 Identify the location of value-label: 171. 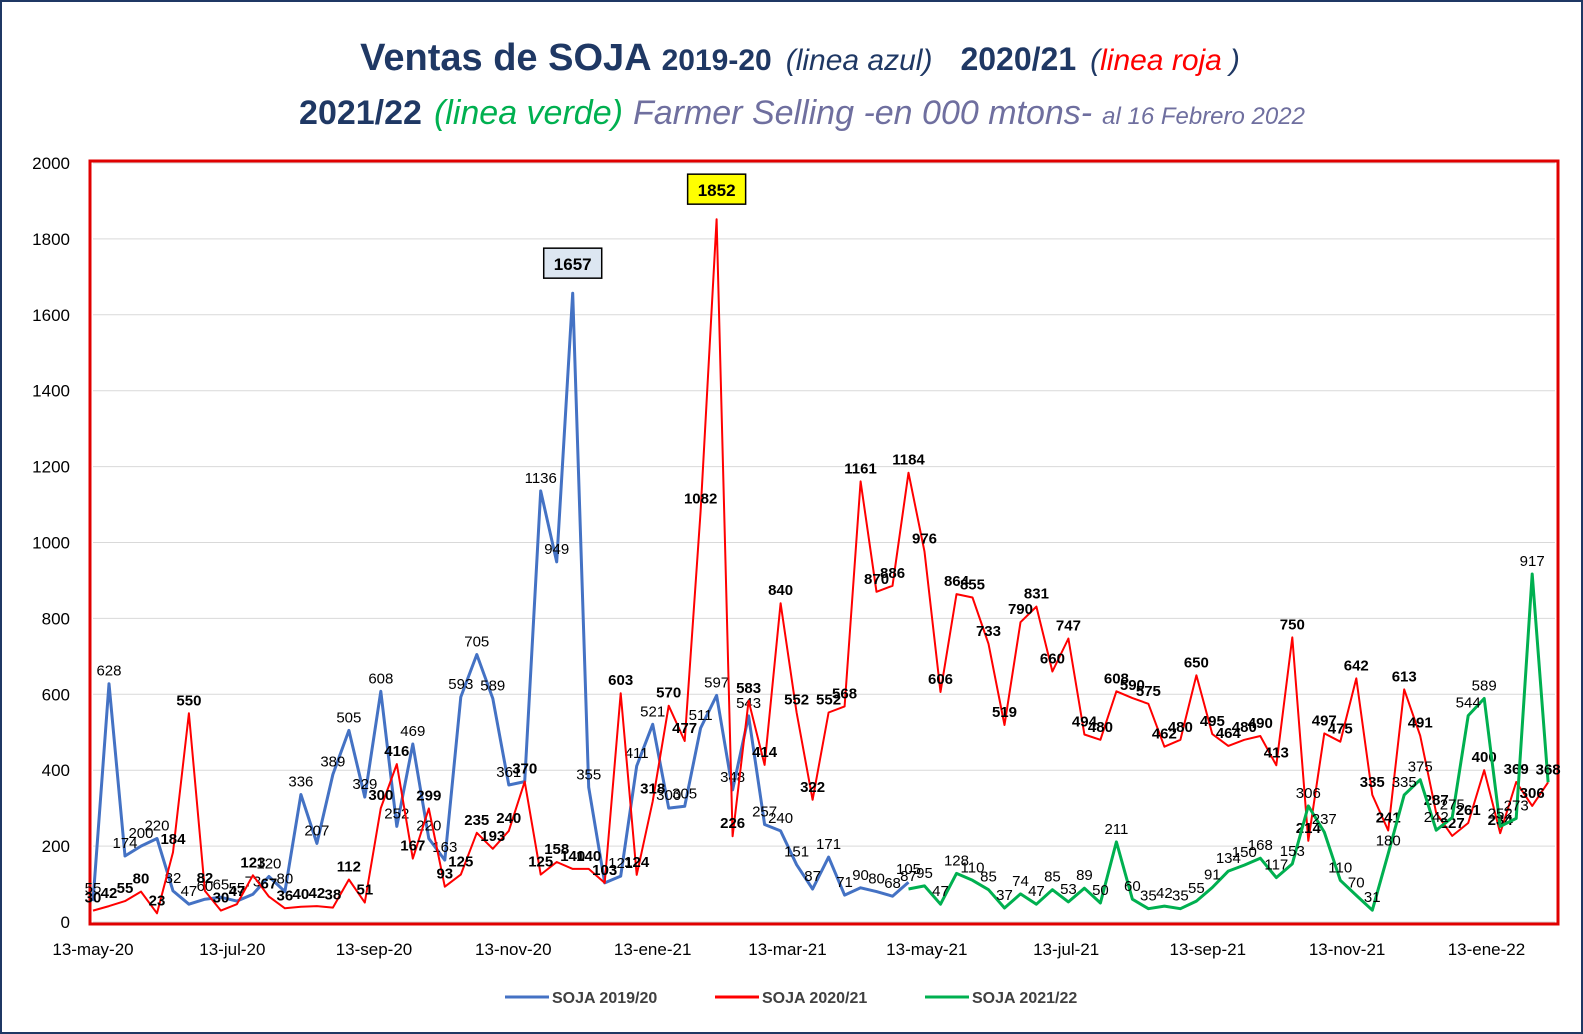
(828, 844).